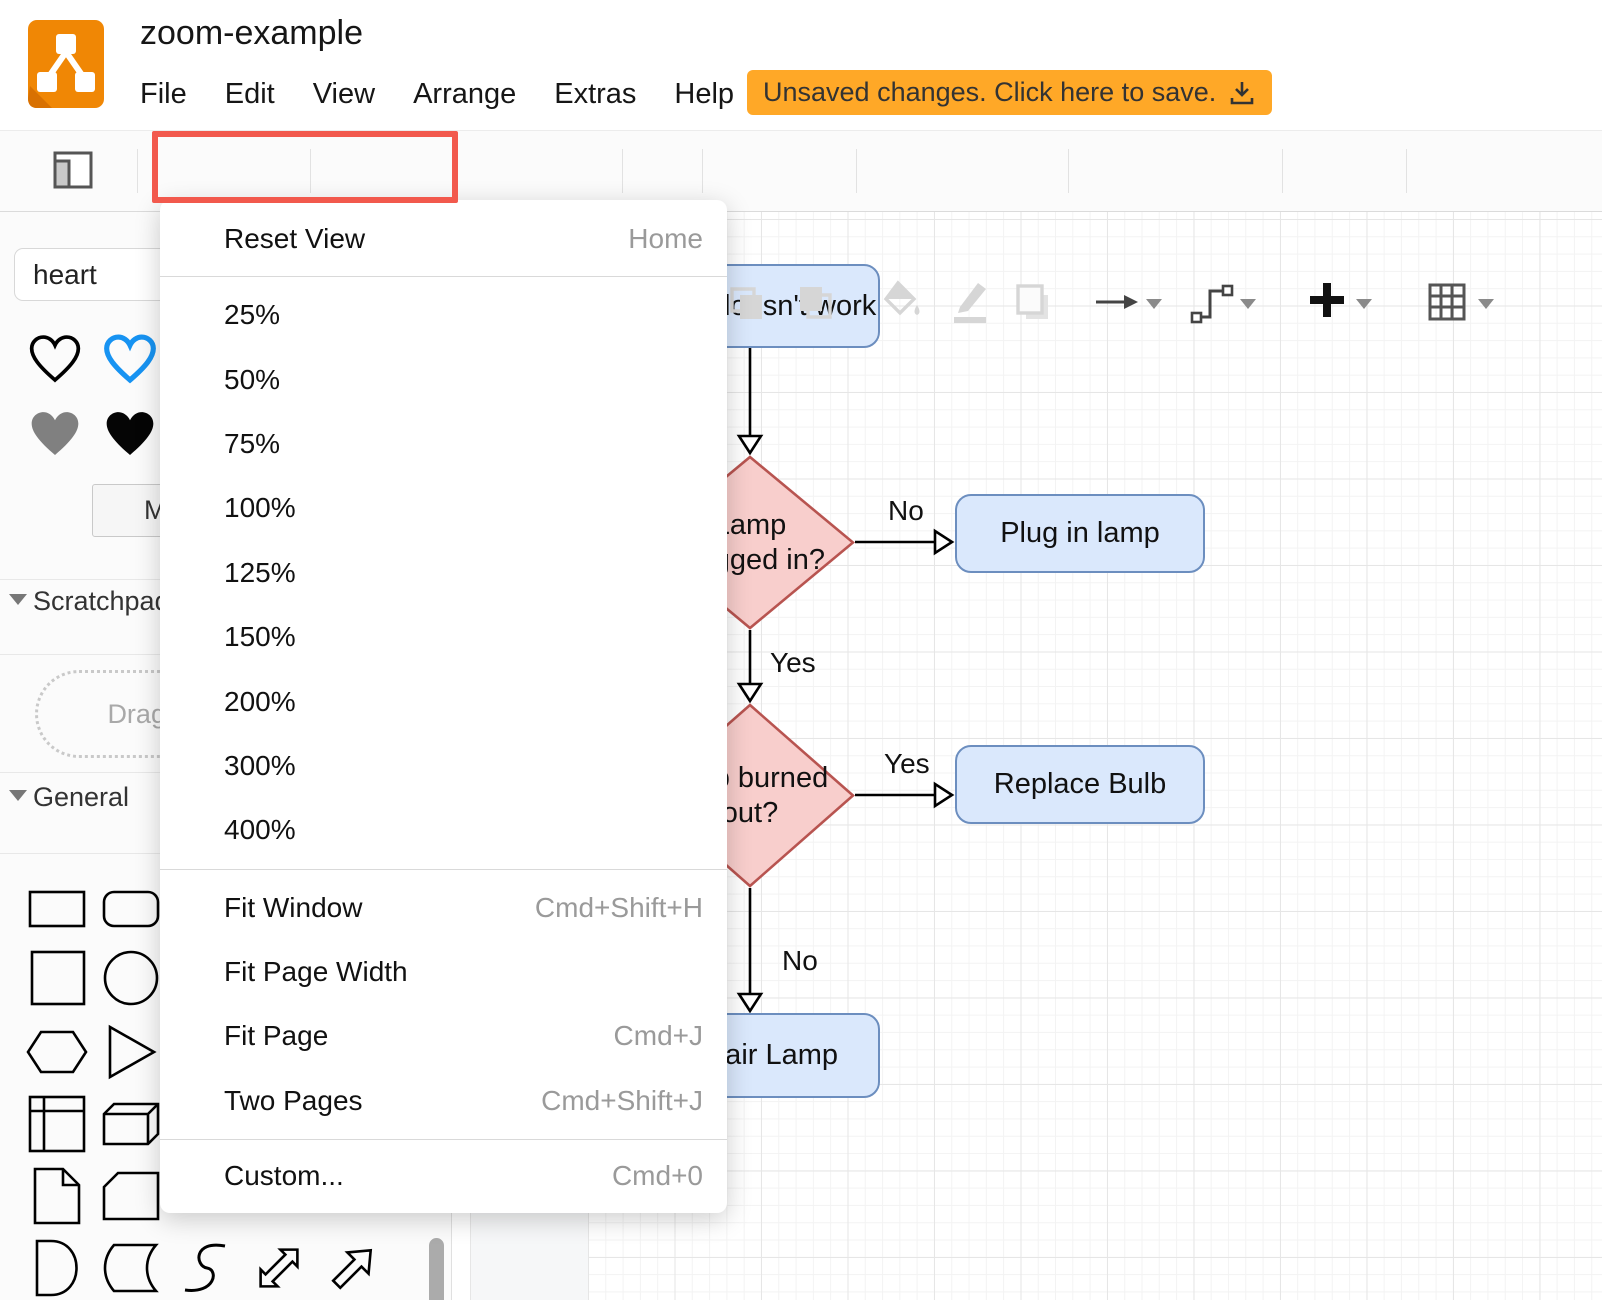 The width and height of the screenshot is (1602, 1300). Describe the element at coordinates (55, 359) in the screenshot. I see `shape-heart-outline` at that location.